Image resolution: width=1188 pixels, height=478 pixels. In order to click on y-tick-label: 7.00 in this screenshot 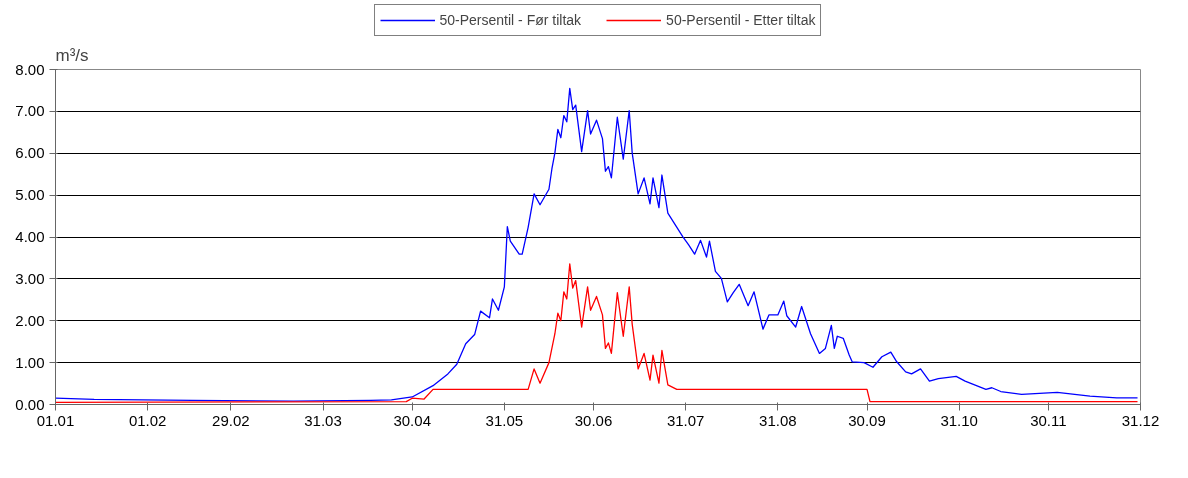, I will do `click(30, 111)`.